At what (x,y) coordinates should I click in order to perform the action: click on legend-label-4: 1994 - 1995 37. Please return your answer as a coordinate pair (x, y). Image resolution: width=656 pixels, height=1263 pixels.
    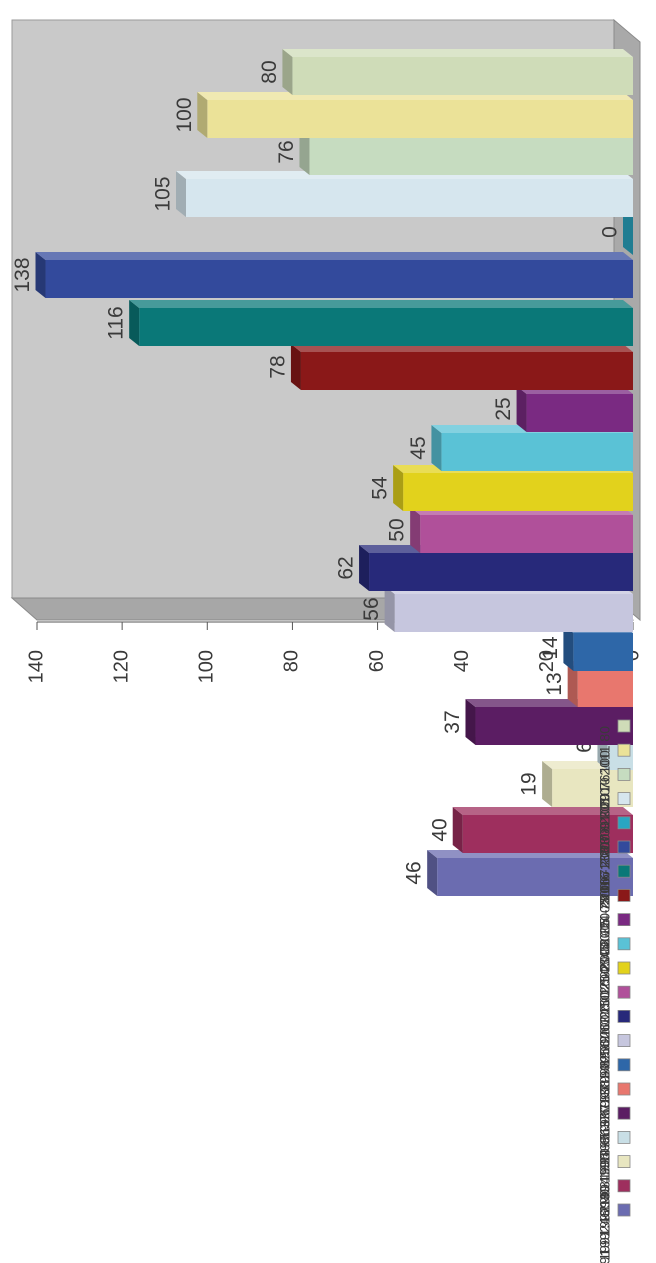
    Looking at the image, I should click on (605, 1160).